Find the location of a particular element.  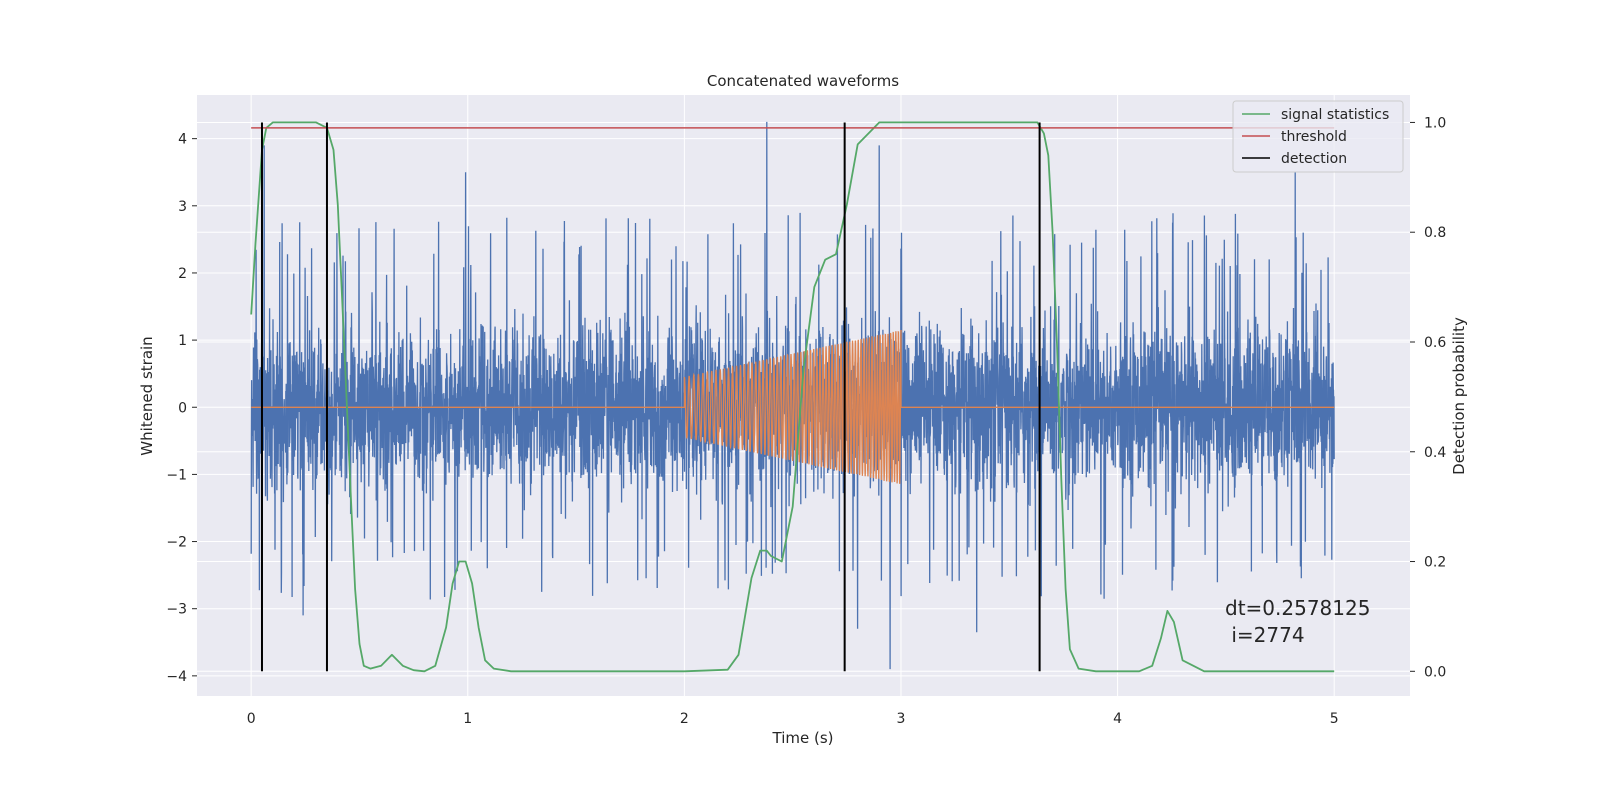

y-tick-label: 1 is located at coordinates (182, 341).